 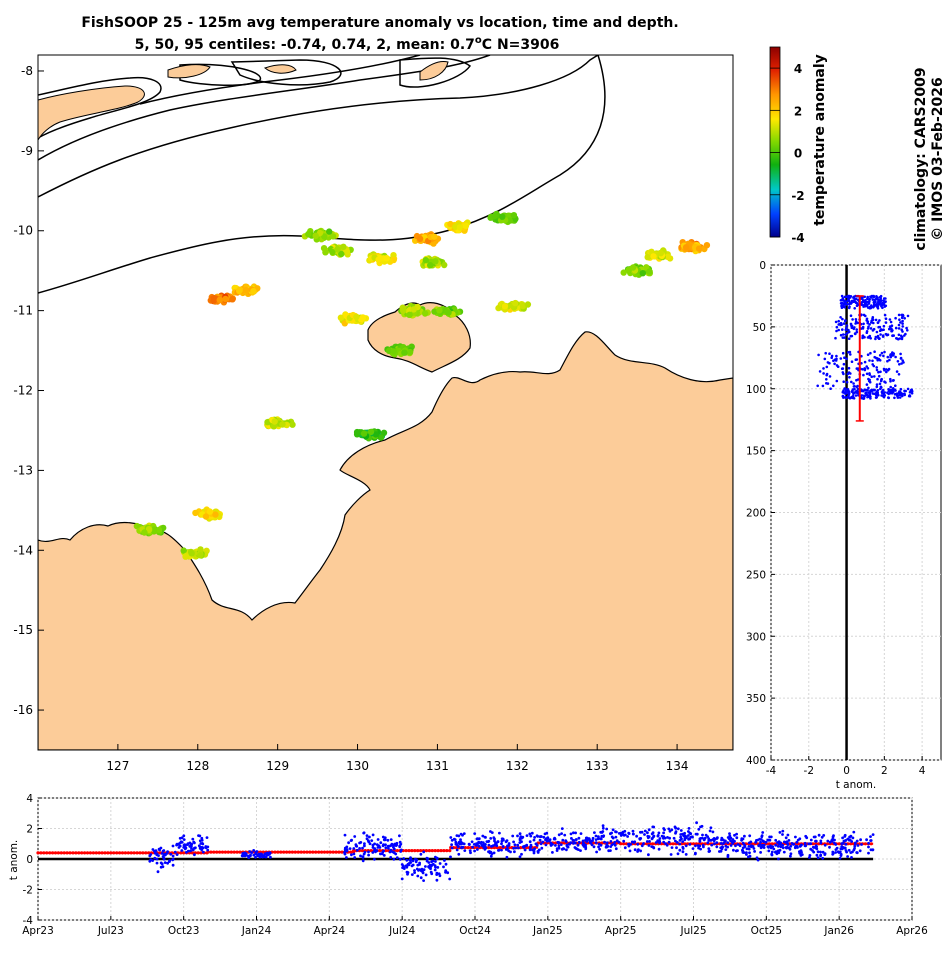 What do you see at coordinates (27, 151) in the screenshot?
I see `map-ytick-label: -9` at bounding box center [27, 151].